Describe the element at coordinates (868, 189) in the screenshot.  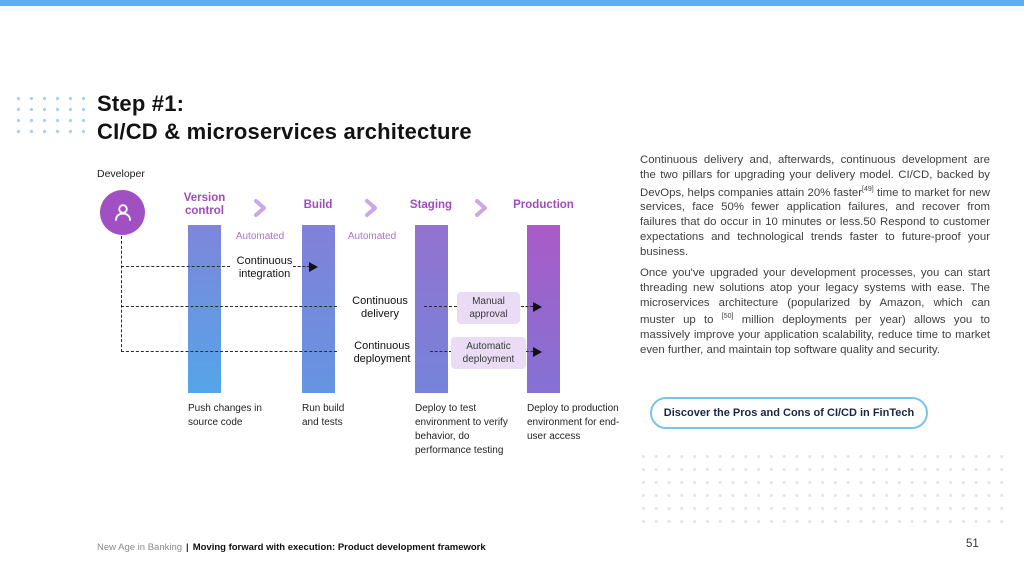
I see `footnote-ref-49: [49]` at that location.